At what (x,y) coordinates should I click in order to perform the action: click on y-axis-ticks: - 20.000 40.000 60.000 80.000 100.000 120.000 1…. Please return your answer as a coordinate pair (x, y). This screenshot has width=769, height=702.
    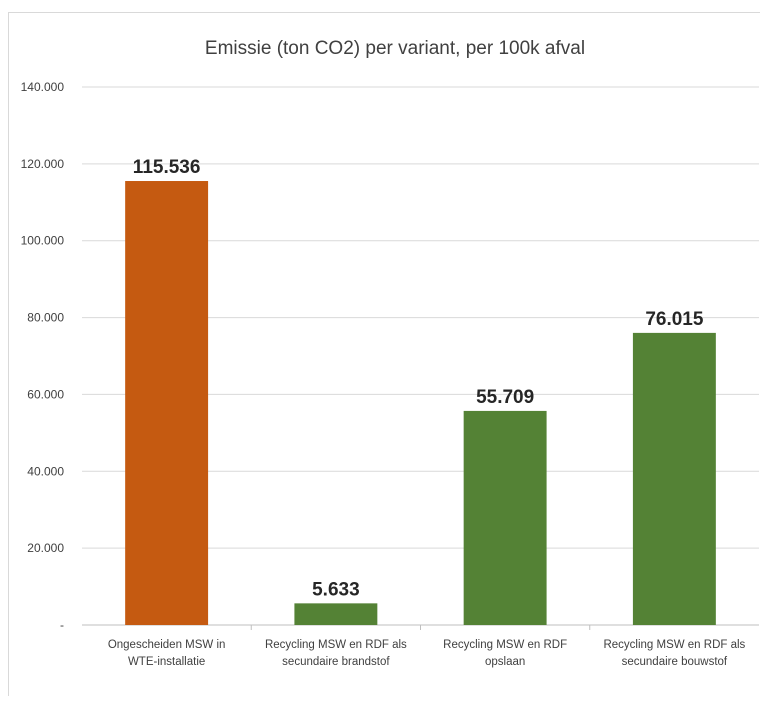
    Looking at the image, I should click on (43, 356).